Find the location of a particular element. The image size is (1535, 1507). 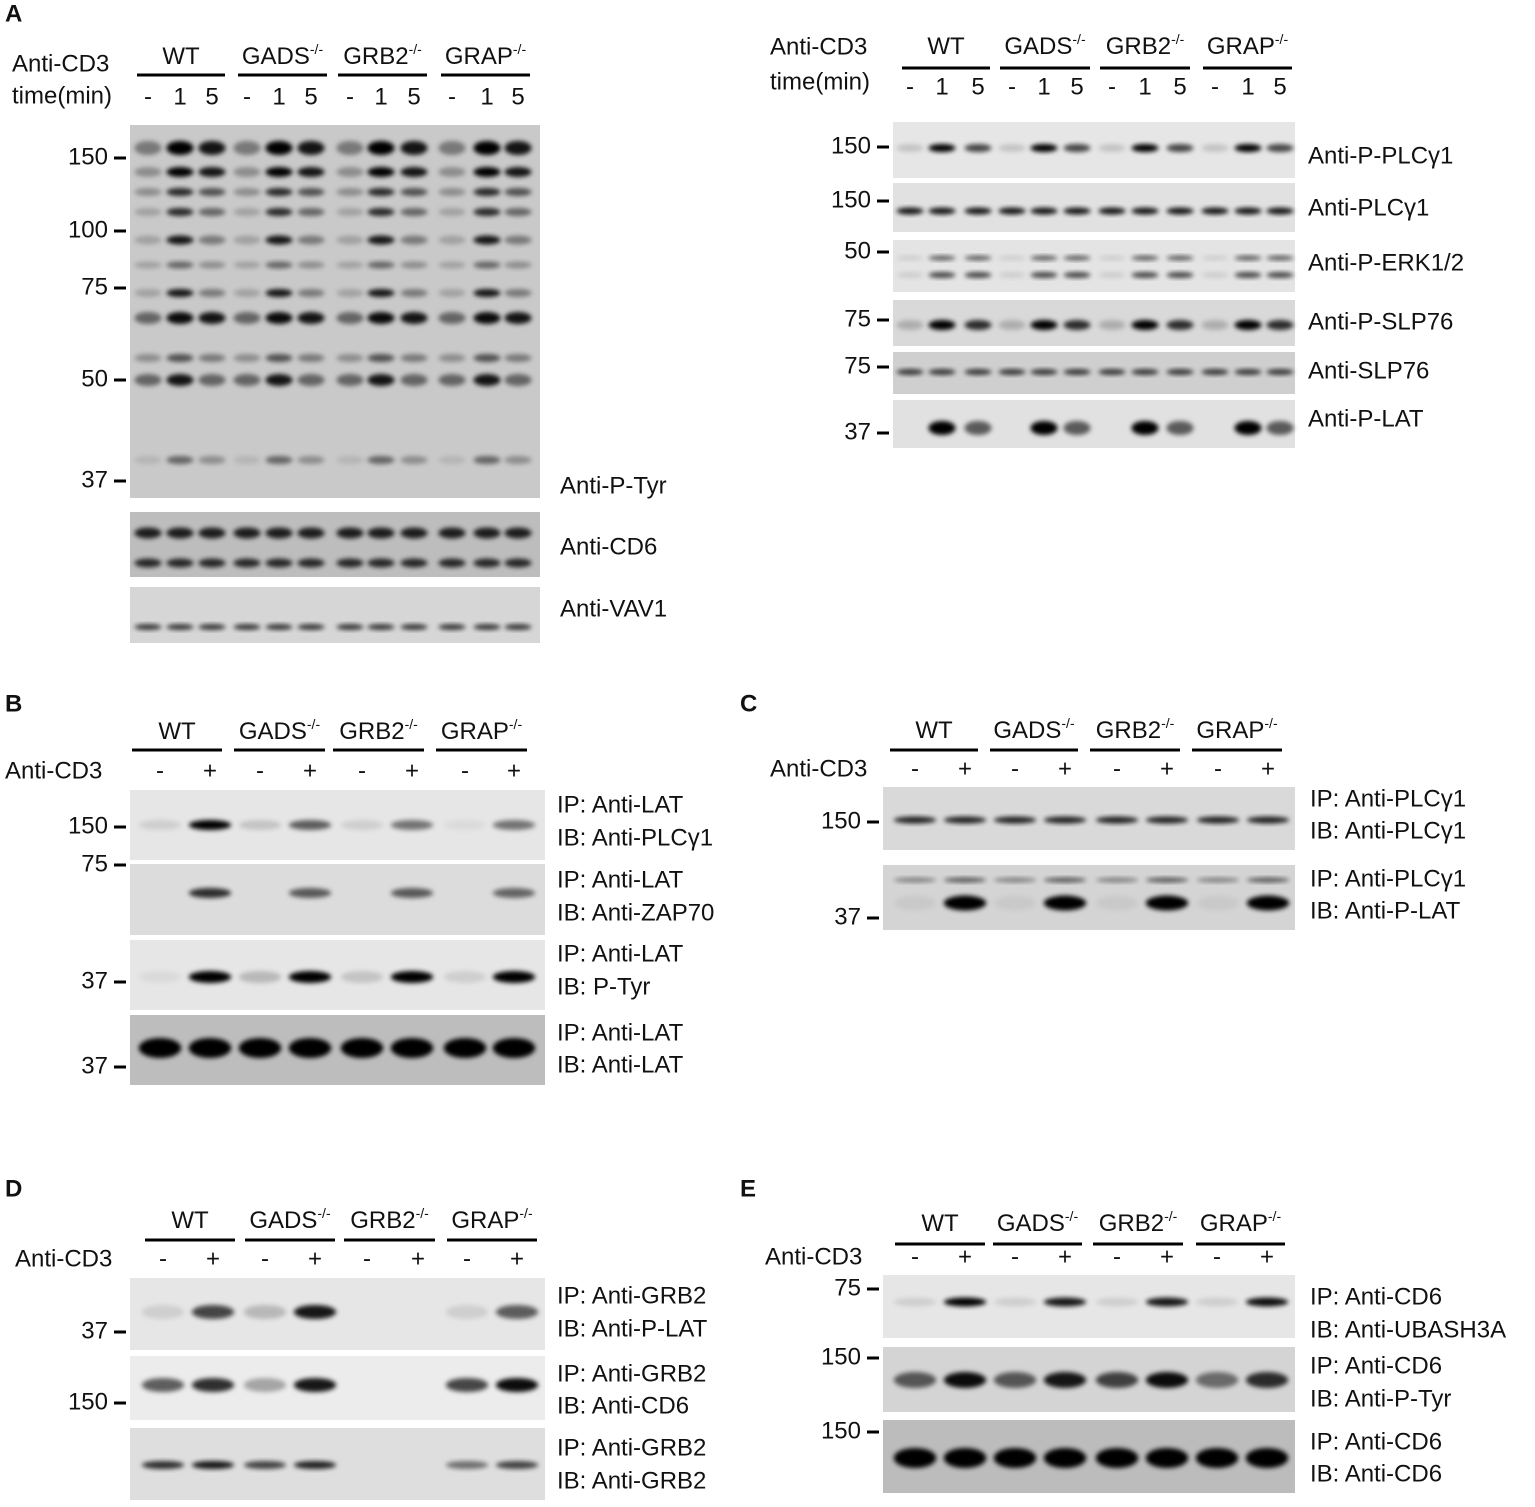

blot-label: Anti-CD6 is located at coordinates (608, 546).